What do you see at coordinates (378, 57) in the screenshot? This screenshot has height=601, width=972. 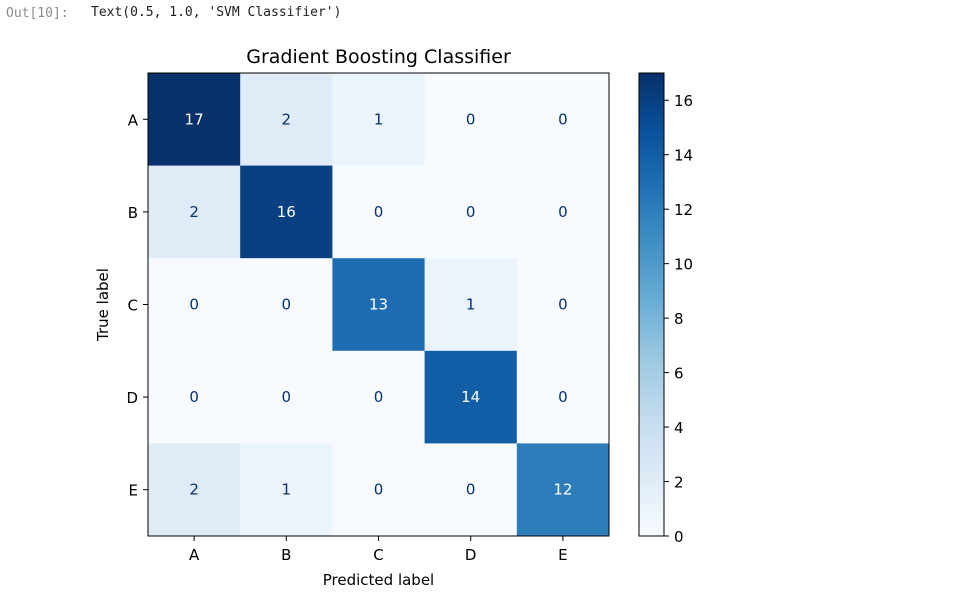 I see `chart-title: Gradient Boosting Classifier` at bounding box center [378, 57].